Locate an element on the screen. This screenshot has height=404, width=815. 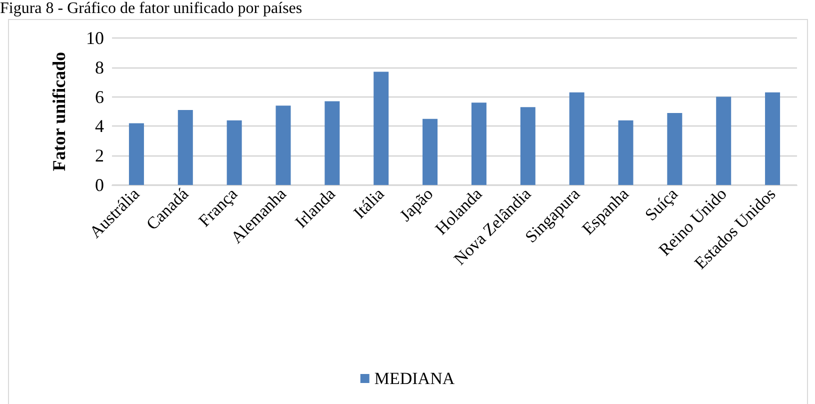
y-tick-label: 8 is located at coordinates (99, 67).